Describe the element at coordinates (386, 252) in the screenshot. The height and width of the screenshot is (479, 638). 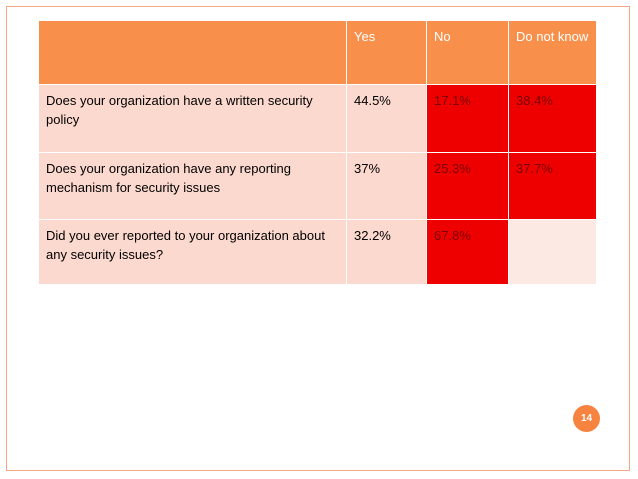
I see `yes-cell: 32.2%` at that location.